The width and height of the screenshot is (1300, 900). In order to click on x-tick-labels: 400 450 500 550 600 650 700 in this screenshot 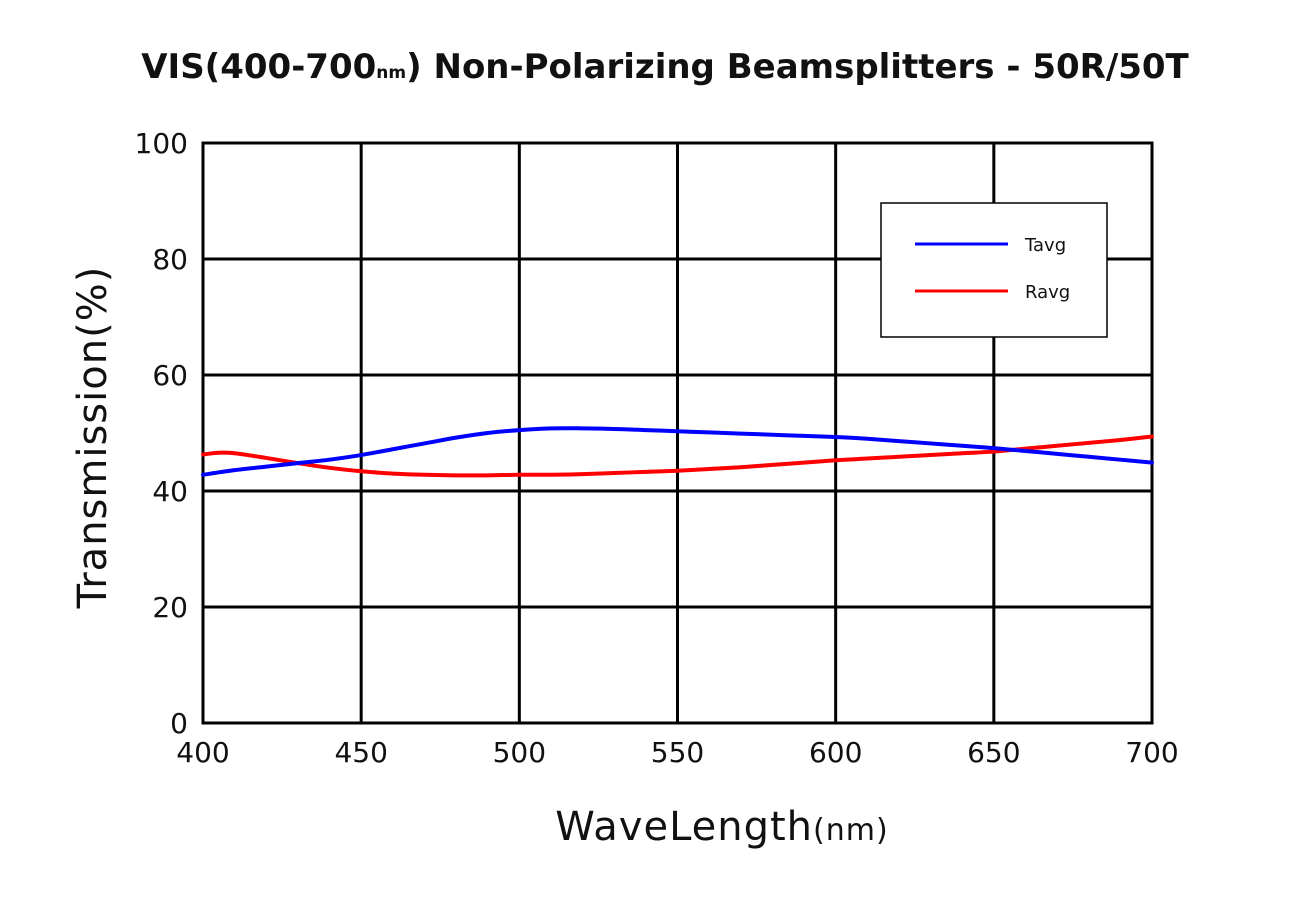, I will do `click(677, 752)`.